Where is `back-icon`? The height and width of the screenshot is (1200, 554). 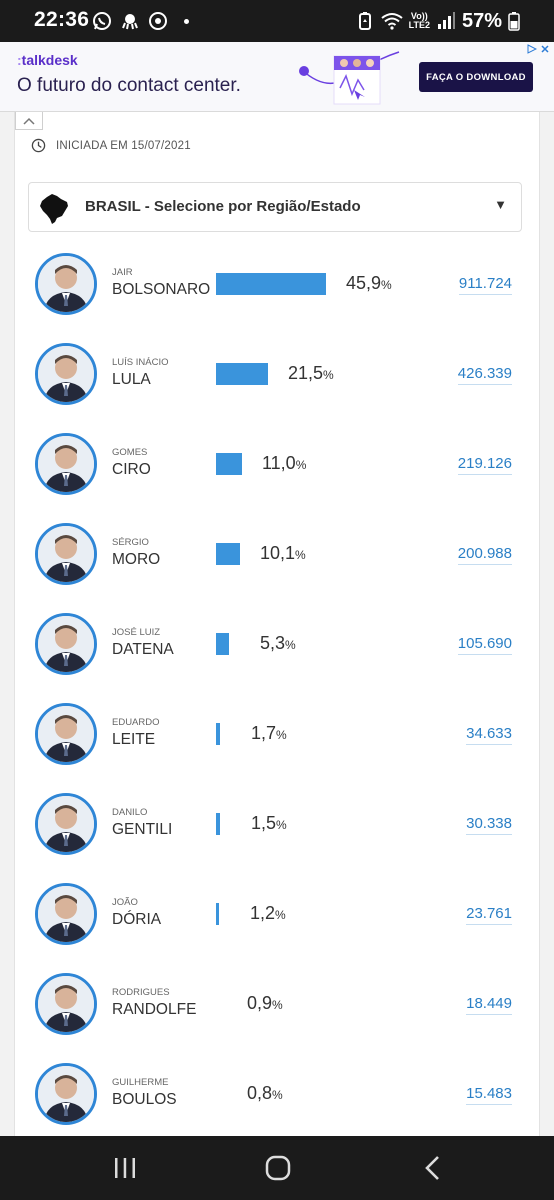 back-icon is located at coordinates (433, 1168).